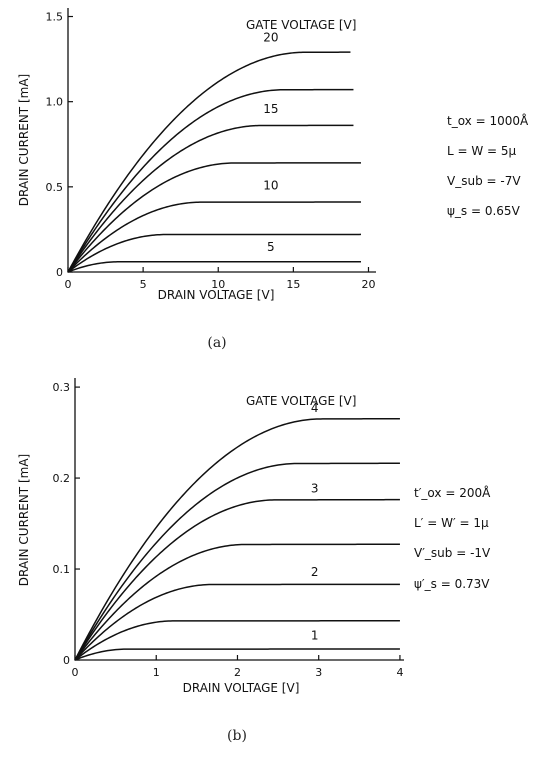 The height and width of the screenshot is (772, 535). I want to click on chart-a-x-tick-label: 15, so click(293, 284).